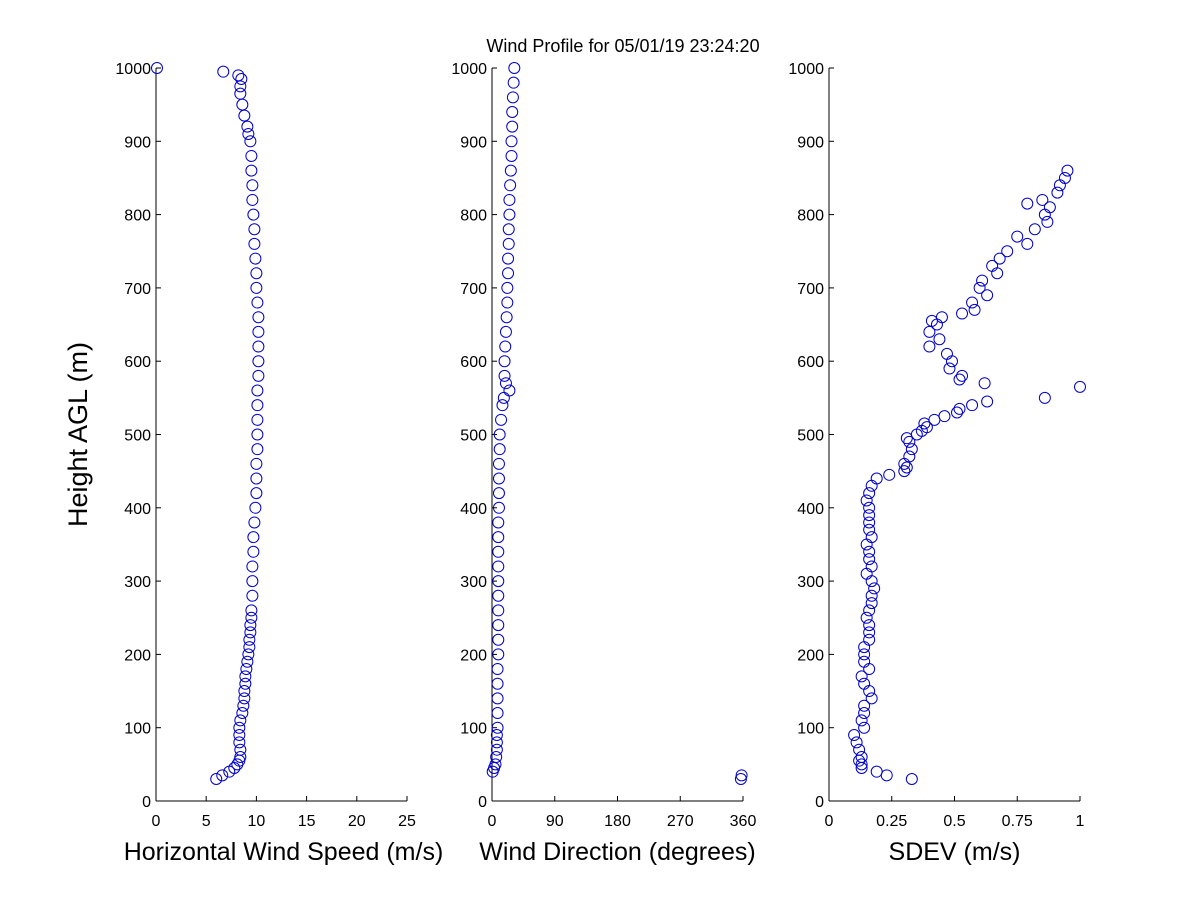  I want to click on sdev-y-tick-label: 300, so click(810, 582).